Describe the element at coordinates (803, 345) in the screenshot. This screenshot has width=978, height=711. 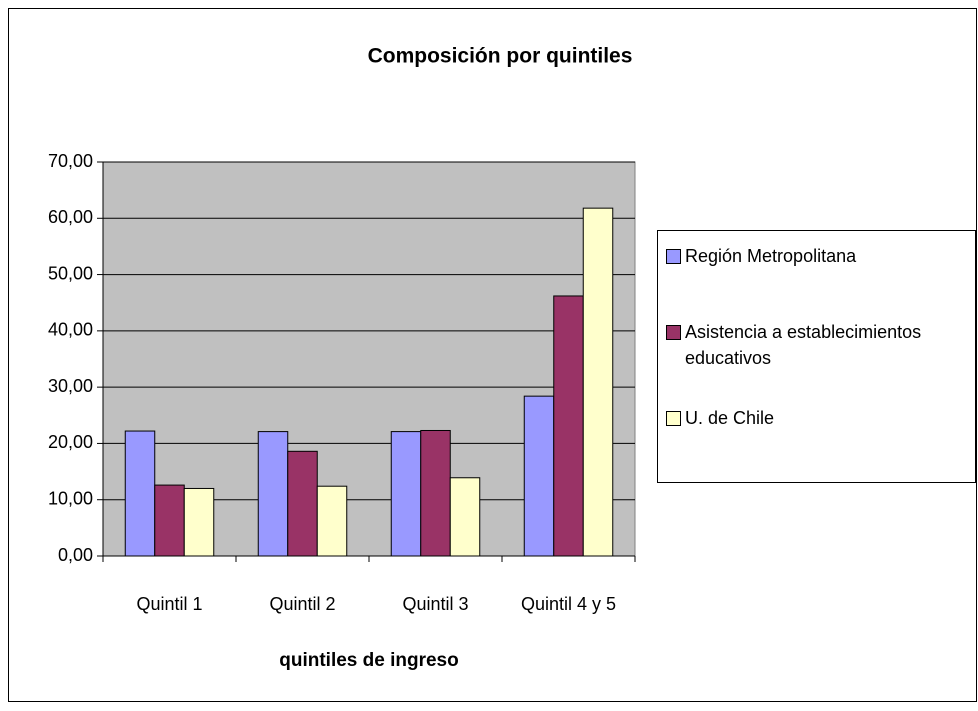
I see `legend-label: Asistencia a establecimientos educativos` at that location.